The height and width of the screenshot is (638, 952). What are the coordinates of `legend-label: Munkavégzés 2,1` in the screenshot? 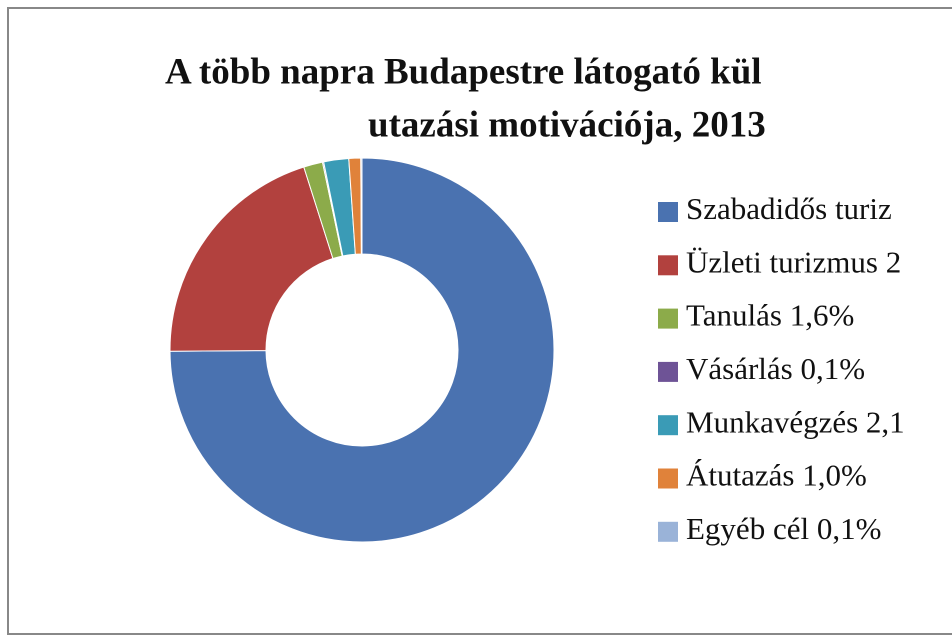 It's located at (795, 421).